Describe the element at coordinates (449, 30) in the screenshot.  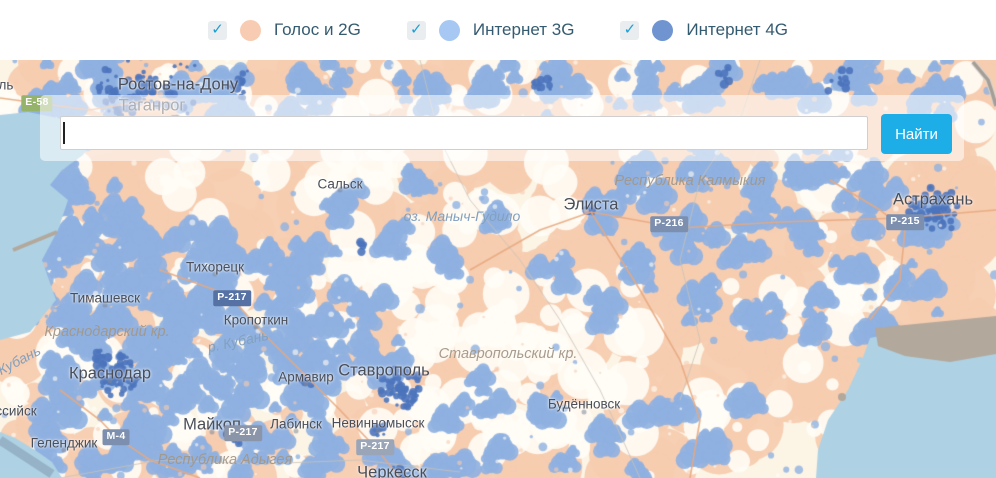
I see `coverage-3g-swatch` at that location.